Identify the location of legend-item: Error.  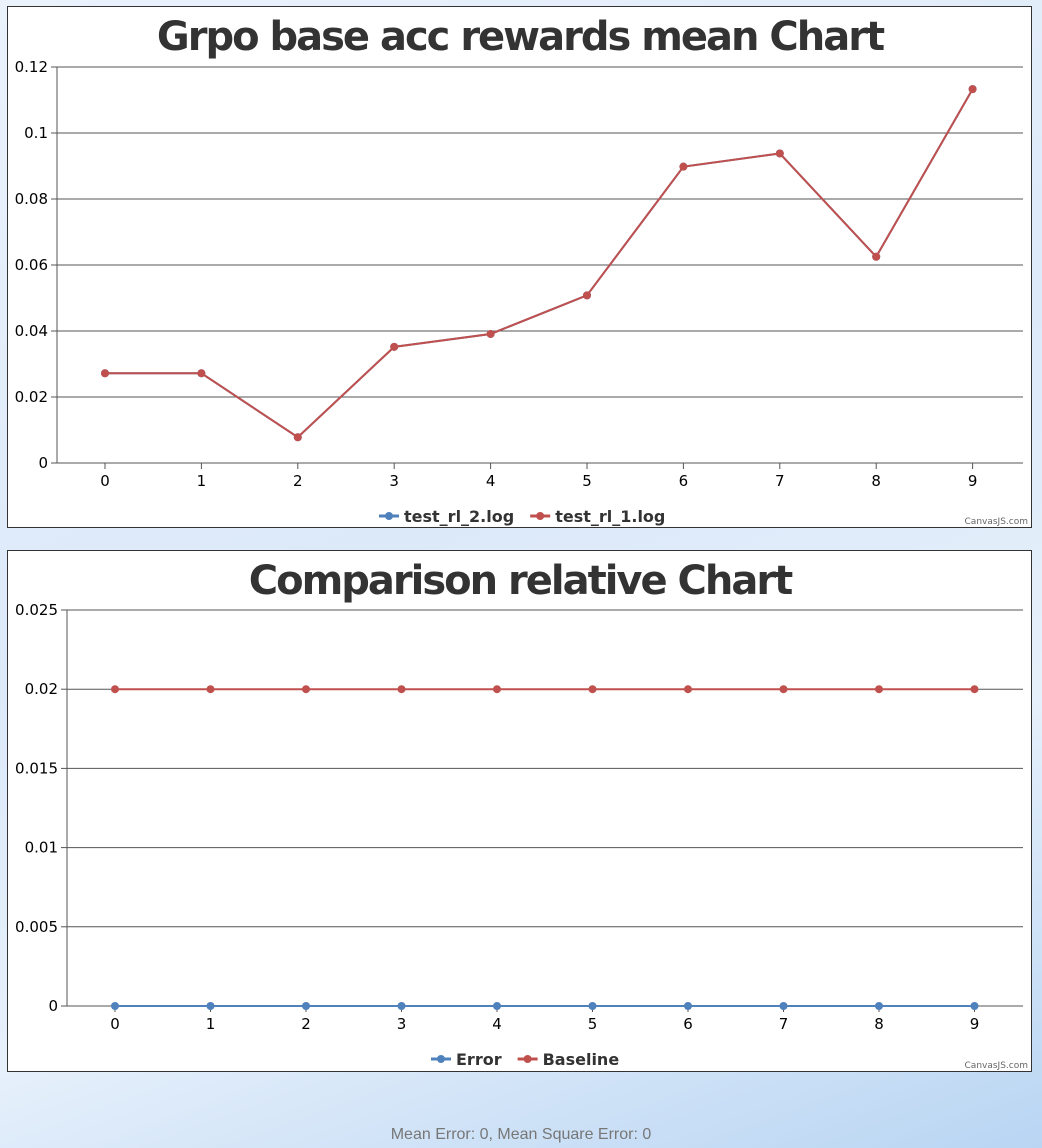
(466, 1059).